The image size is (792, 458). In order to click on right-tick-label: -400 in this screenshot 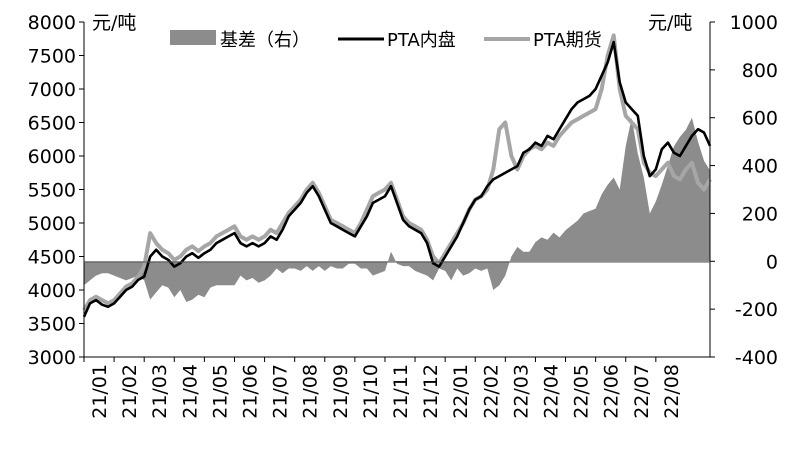, I will do `click(756, 358)`.